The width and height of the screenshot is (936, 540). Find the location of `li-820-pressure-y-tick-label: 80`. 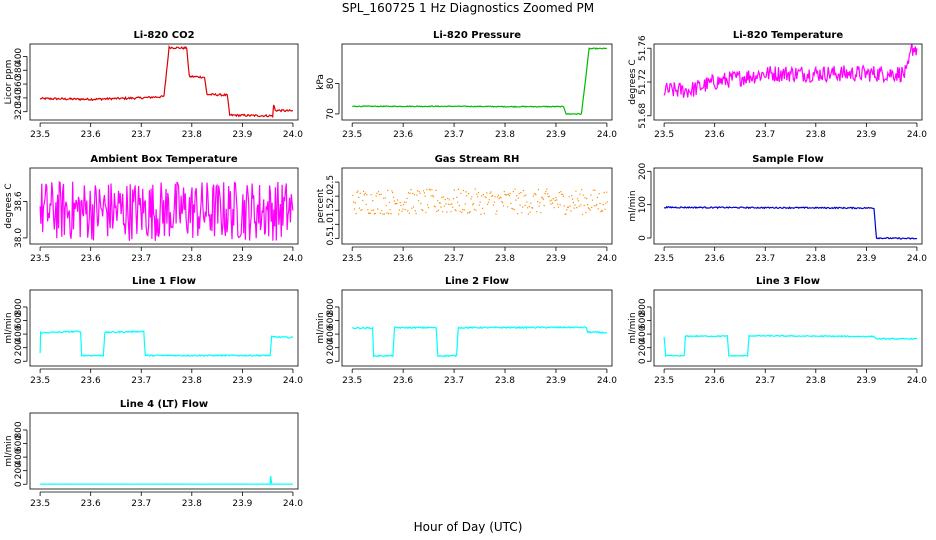

li-820-pressure-y-tick-label: 80 is located at coordinates (331, 84).